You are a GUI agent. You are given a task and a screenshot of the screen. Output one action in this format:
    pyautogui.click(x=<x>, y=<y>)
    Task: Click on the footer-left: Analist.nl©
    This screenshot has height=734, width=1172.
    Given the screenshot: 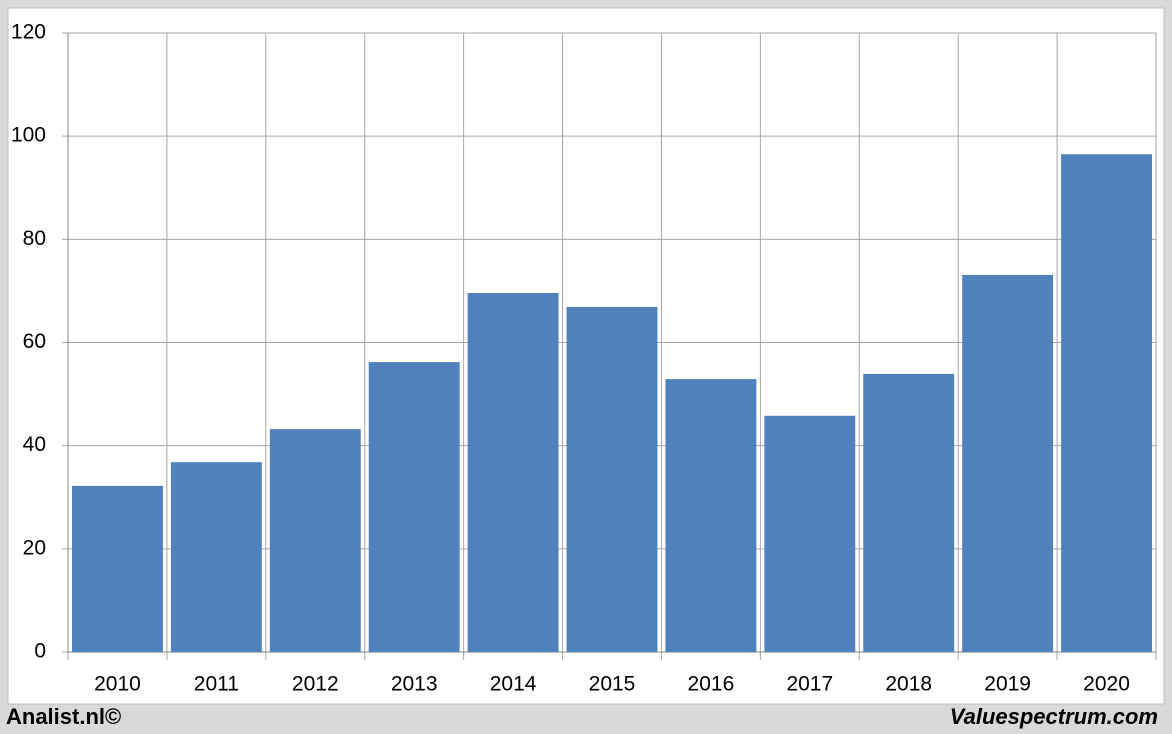 What is the action you would take?
    pyautogui.click(x=63, y=716)
    